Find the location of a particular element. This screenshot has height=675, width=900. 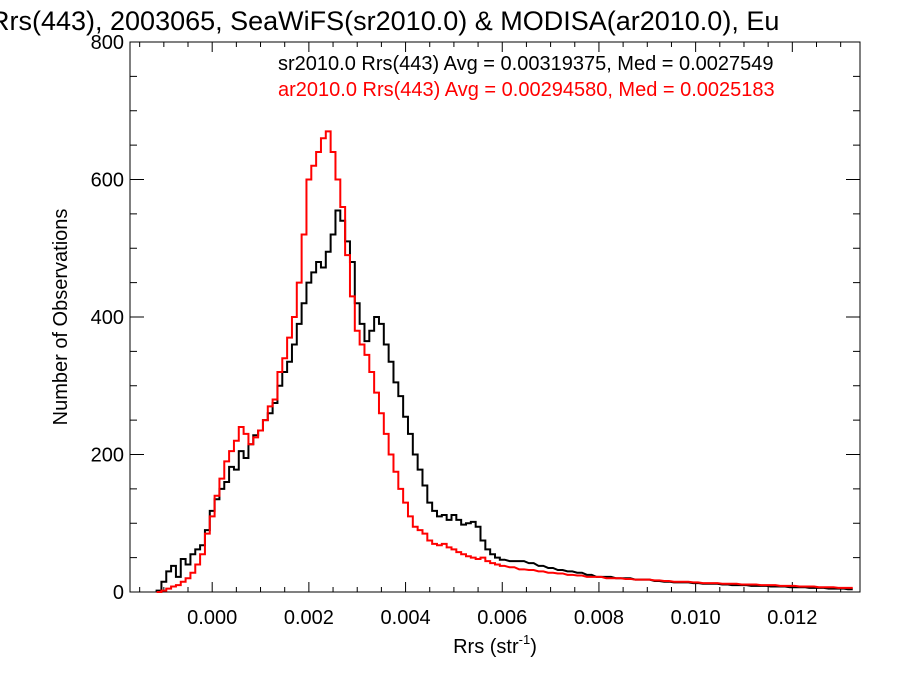

y-tick-label: 600 is located at coordinates (107, 181).